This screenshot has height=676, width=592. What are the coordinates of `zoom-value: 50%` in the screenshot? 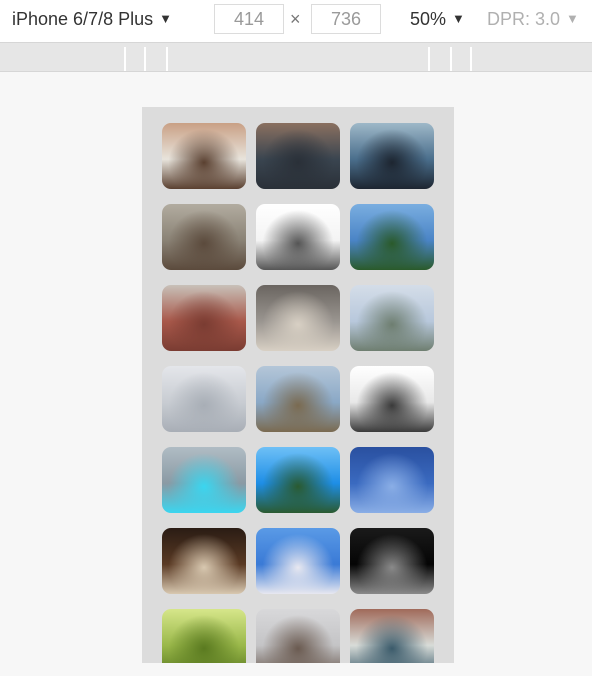 It's located at (428, 19).